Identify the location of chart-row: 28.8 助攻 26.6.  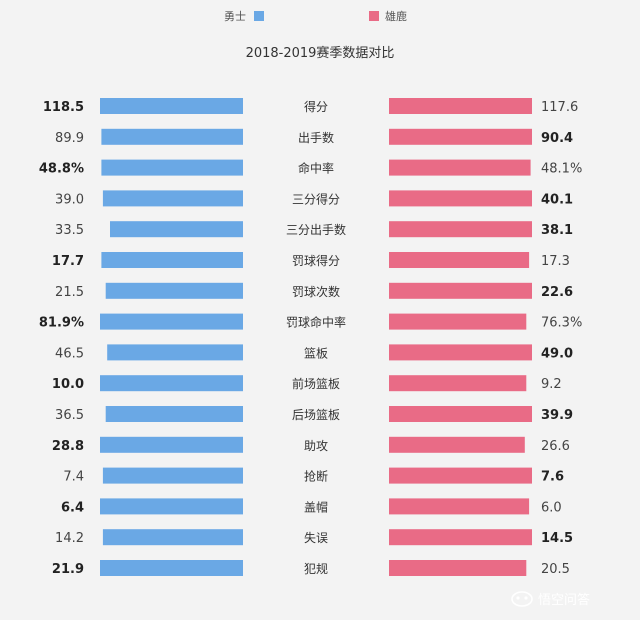
(311, 445).